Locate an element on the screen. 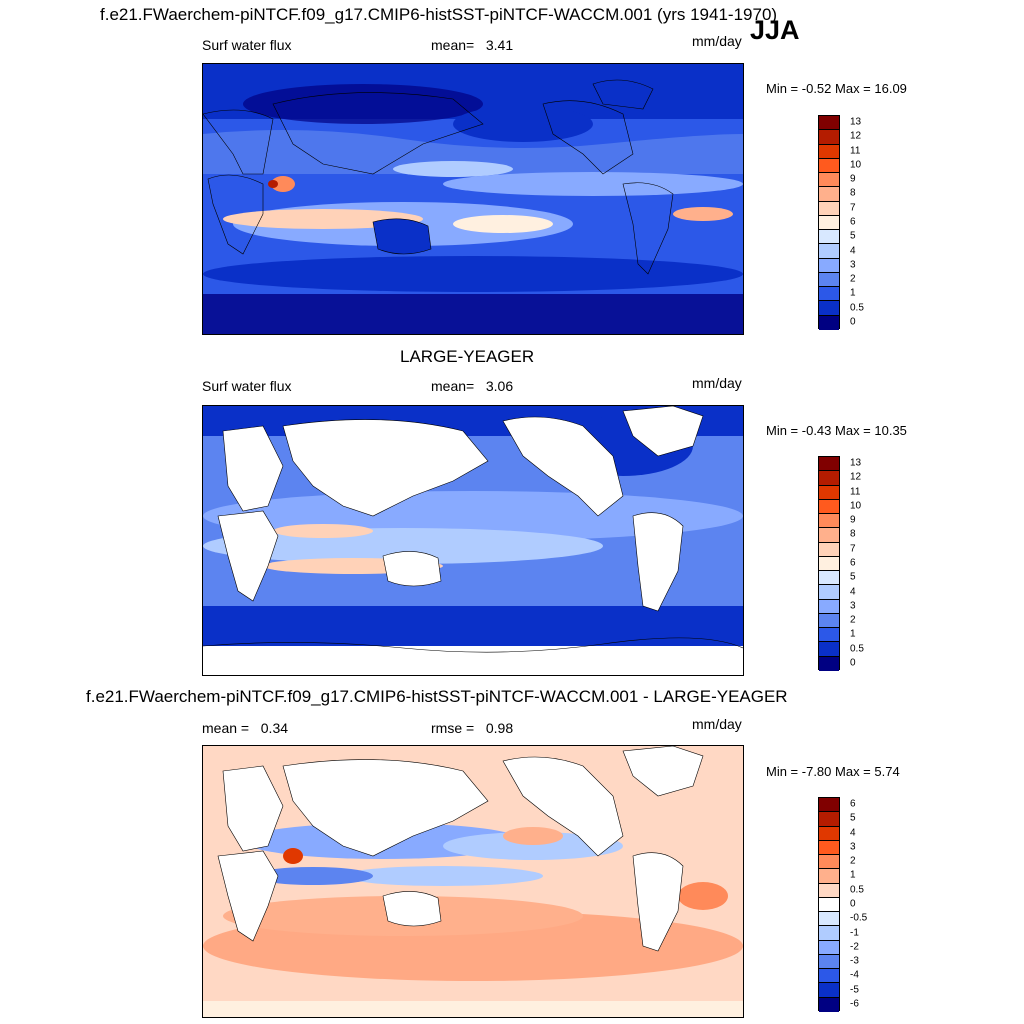 The image size is (1024, 1024). mean-value: 3.41 is located at coordinates (499, 45).